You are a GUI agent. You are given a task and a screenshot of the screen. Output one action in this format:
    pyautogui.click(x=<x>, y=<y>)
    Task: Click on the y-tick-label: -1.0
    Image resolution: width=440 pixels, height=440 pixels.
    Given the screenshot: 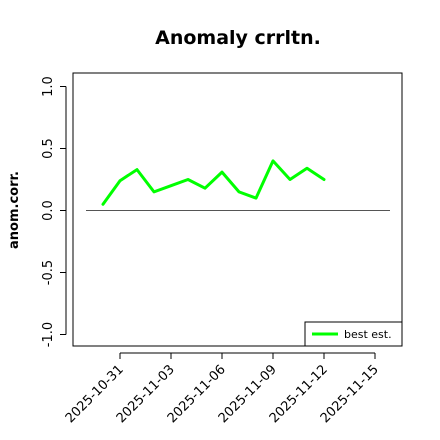 What is the action you would take?
    pyautogui.click(x=48, y=334)
    